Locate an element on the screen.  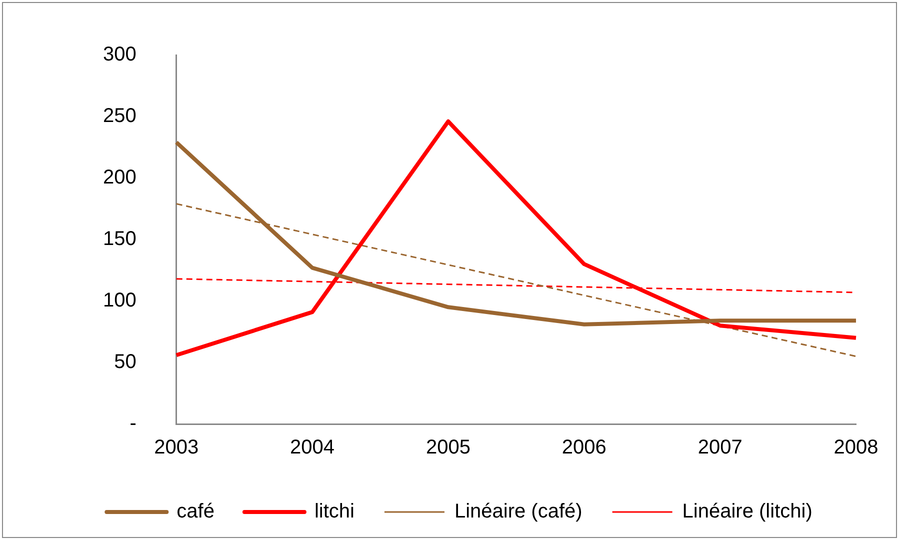
x-tick-label: 2003 is located at coordinates (176, 447).